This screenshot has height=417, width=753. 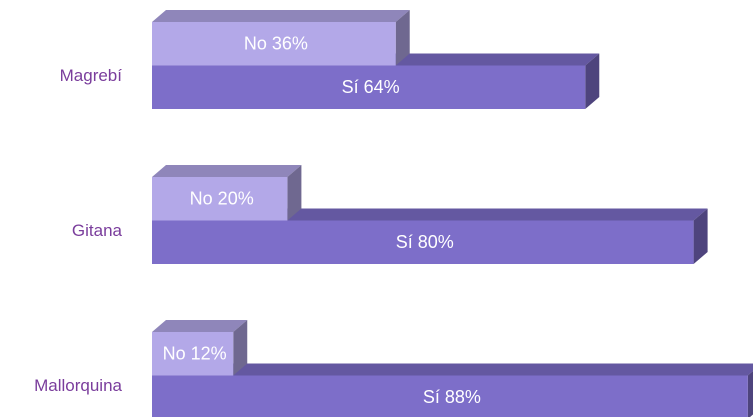 I want to click on value-label: Sí 64%, so click(x=371, y=87).